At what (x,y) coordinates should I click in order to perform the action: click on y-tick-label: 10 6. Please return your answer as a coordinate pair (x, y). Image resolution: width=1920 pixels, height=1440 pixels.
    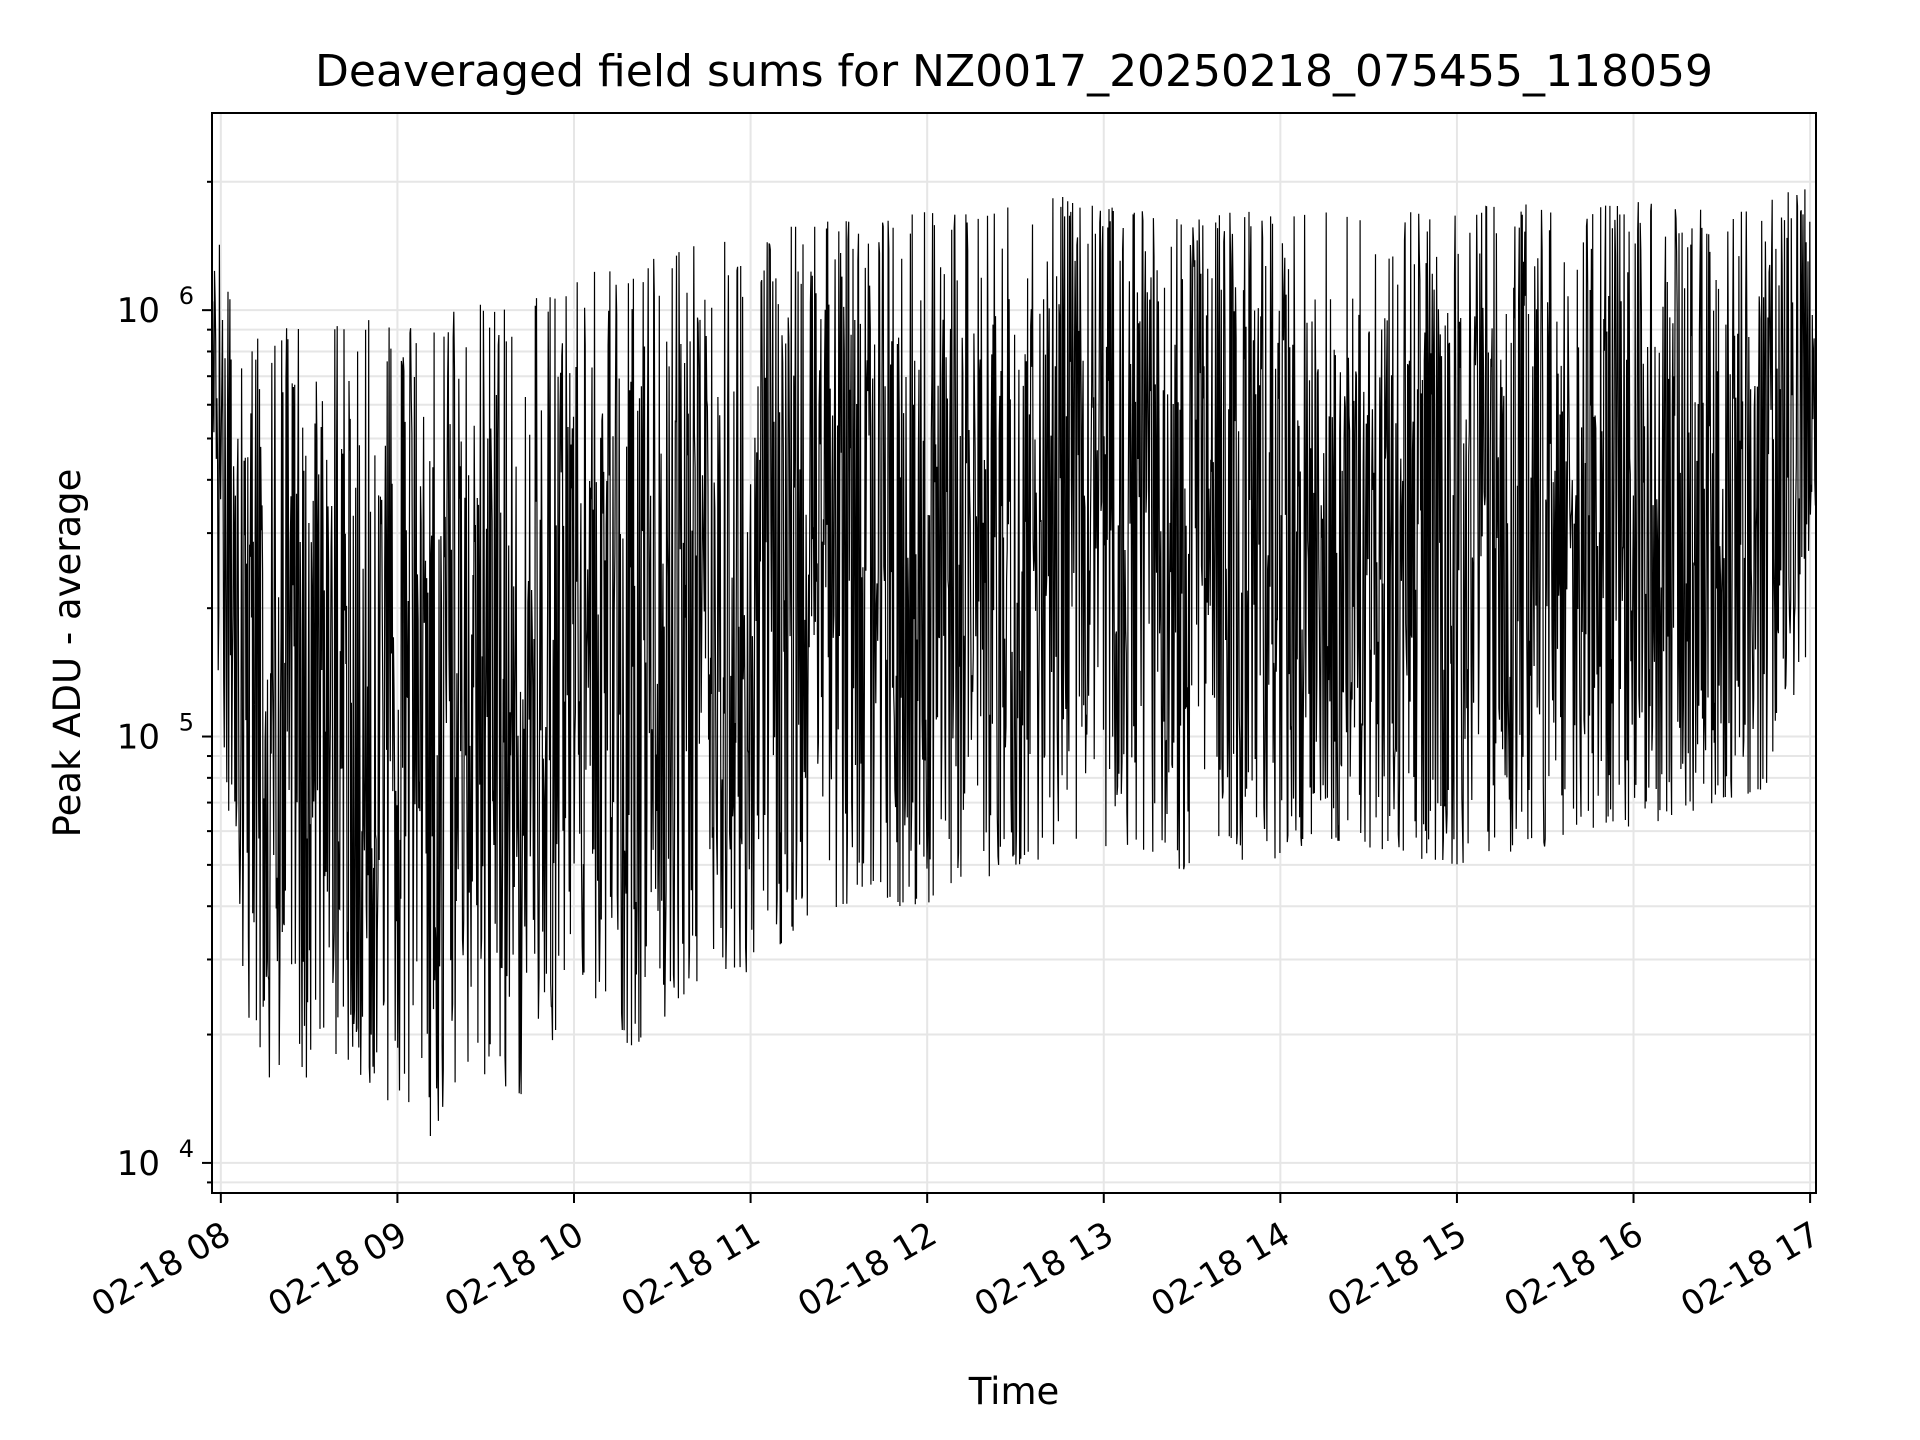
    Looking at the image, I should click on (155, 306).